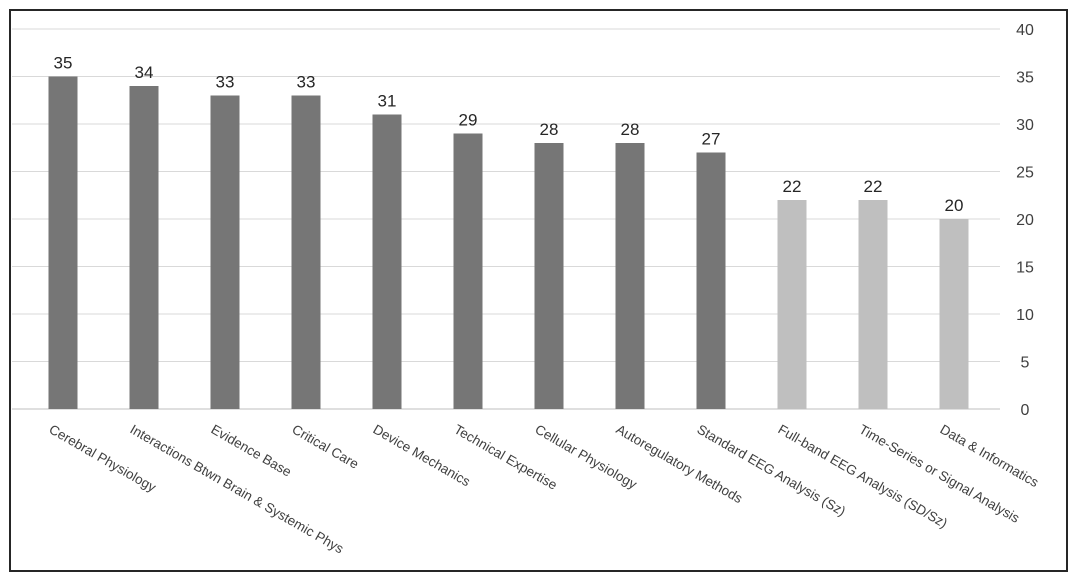 Image resolution: width=1080 pixels, height=584 pixels. I want to click on y-tick-label: 35, so click(1025, 78).